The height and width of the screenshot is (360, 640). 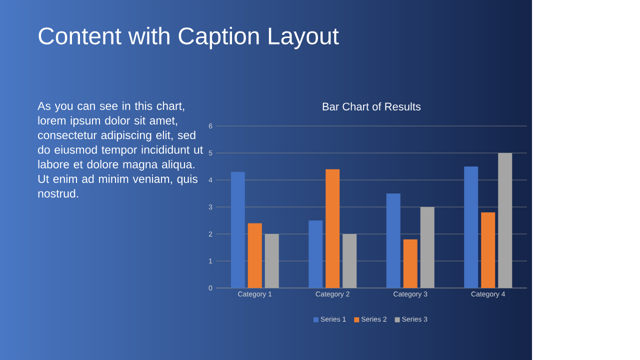 I want to click on text: Content with Caption Layout, so click(x=188, y=38).